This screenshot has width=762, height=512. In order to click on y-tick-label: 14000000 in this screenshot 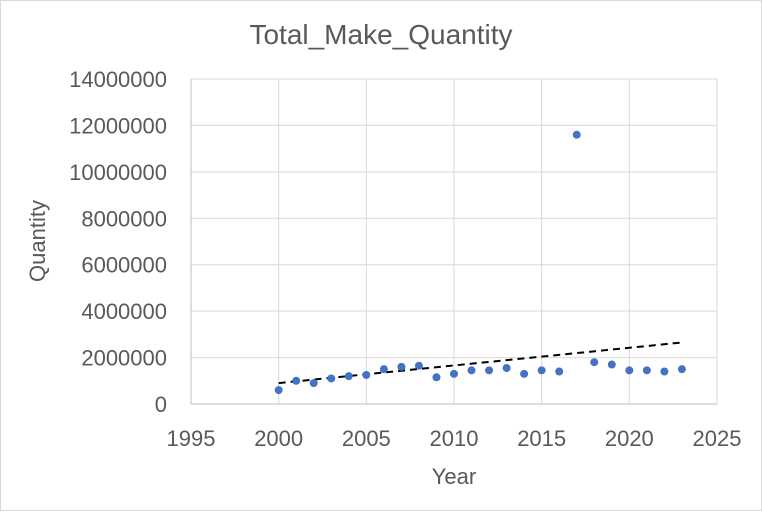, I will do `click(118, 79)`.